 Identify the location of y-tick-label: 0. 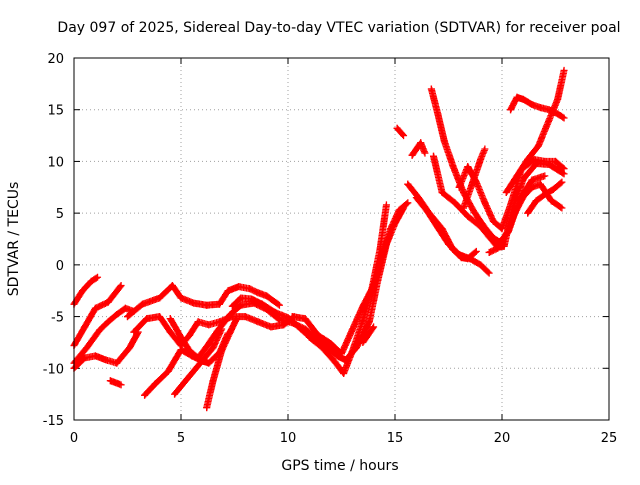
(60, 266).